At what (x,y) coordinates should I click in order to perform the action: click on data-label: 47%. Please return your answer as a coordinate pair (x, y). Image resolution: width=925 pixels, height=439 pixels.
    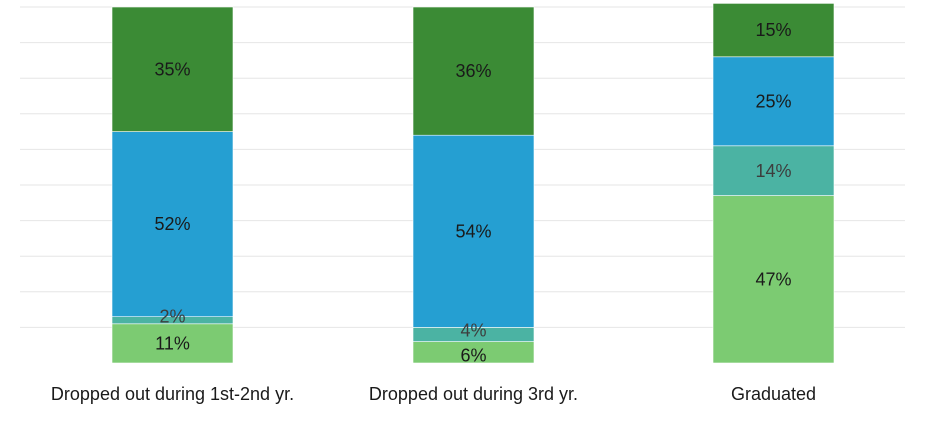
    Looking at the image, I should click on (773, 279).